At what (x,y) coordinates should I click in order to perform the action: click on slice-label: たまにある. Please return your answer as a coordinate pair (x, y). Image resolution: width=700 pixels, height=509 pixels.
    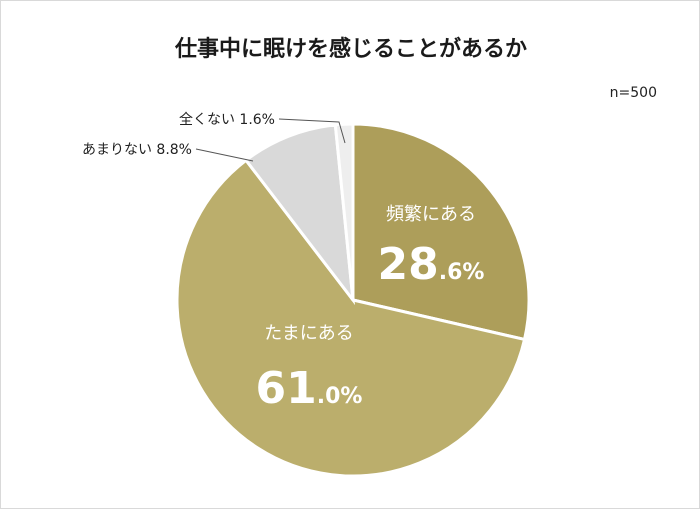
    Looking at the image, I should click on (308, 333).